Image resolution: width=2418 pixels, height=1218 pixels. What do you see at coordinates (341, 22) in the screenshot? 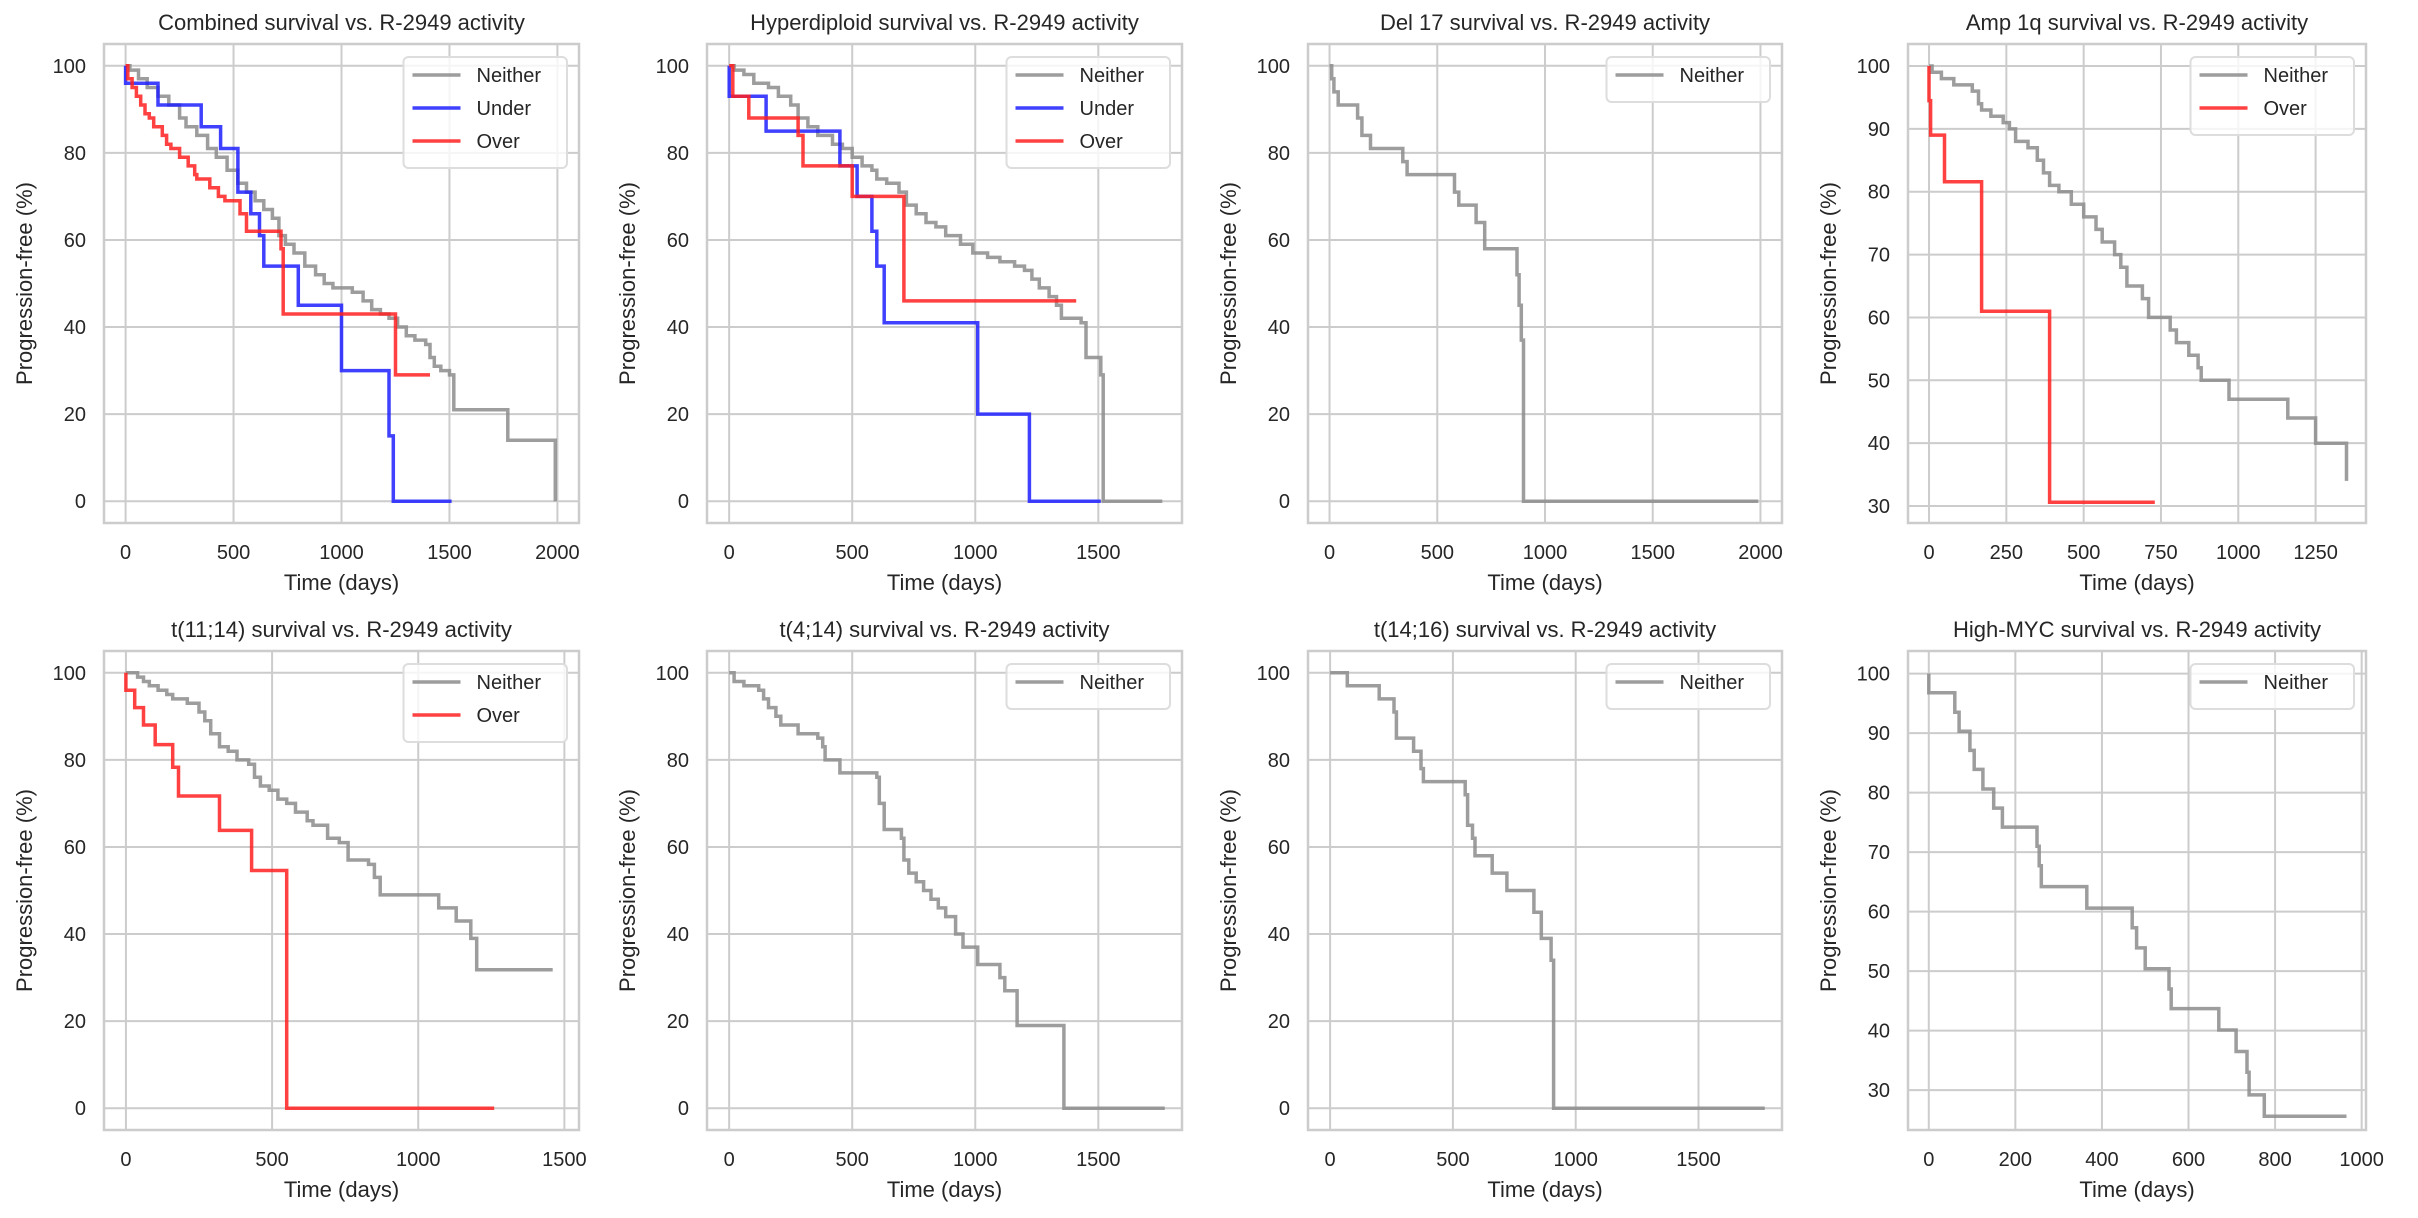
I see `subplot-title: Combined survival vs. R-2949 activity` at bounding box center [341, 22].